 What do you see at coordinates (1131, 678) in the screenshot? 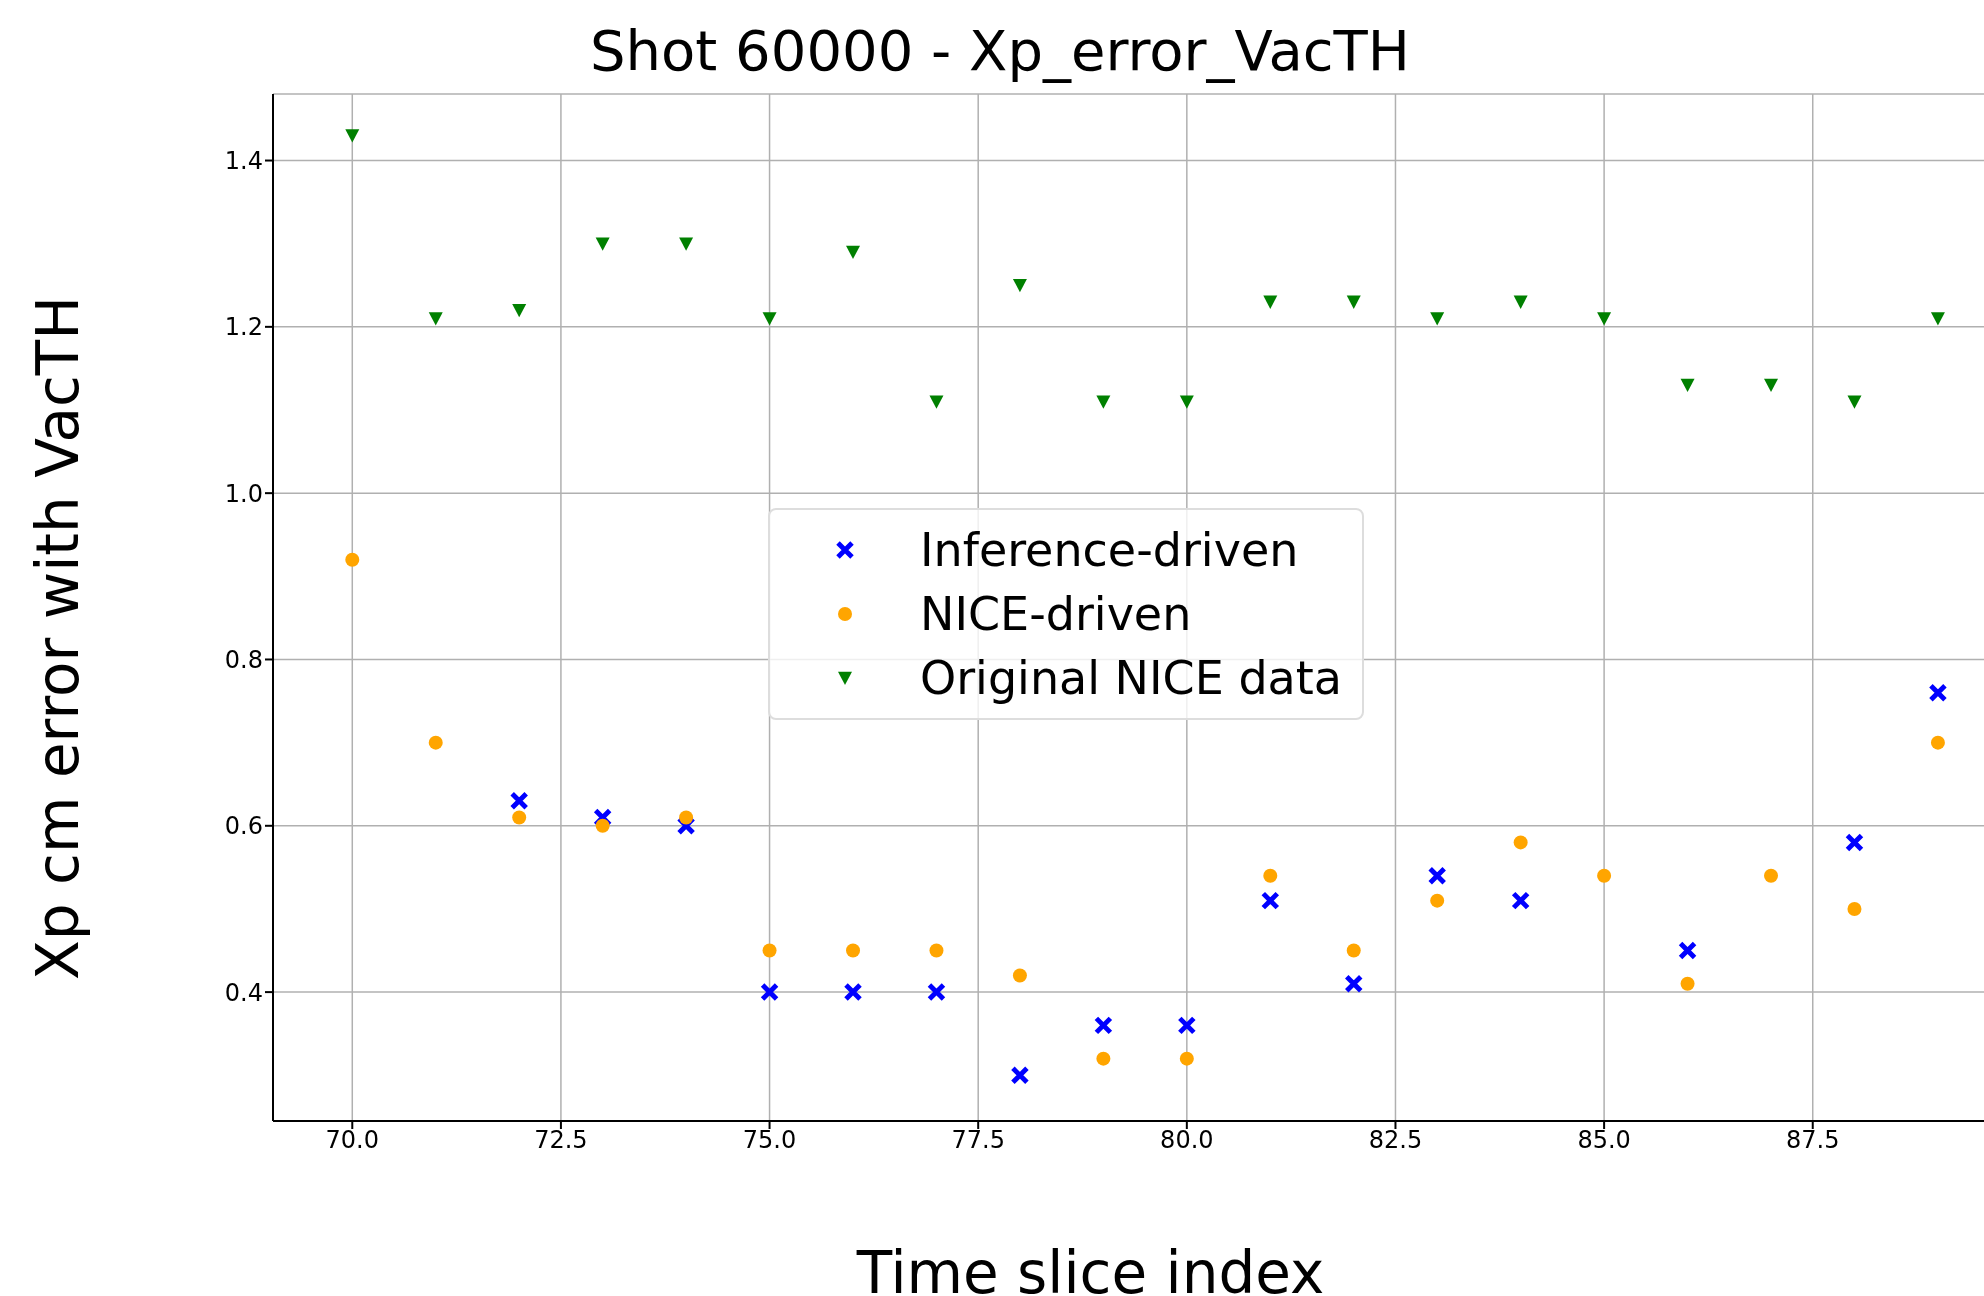
I see `legend-label: Original NICE data` at bounding box center [1131, 678].